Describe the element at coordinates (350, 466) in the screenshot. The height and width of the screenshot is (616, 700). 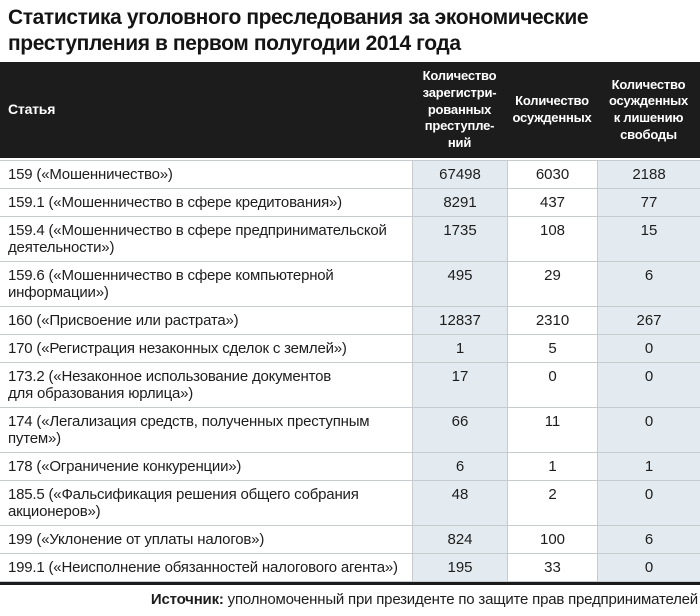
I see `table-row: 178 («Ограничение конкуренции») 6 1 1` at that location.